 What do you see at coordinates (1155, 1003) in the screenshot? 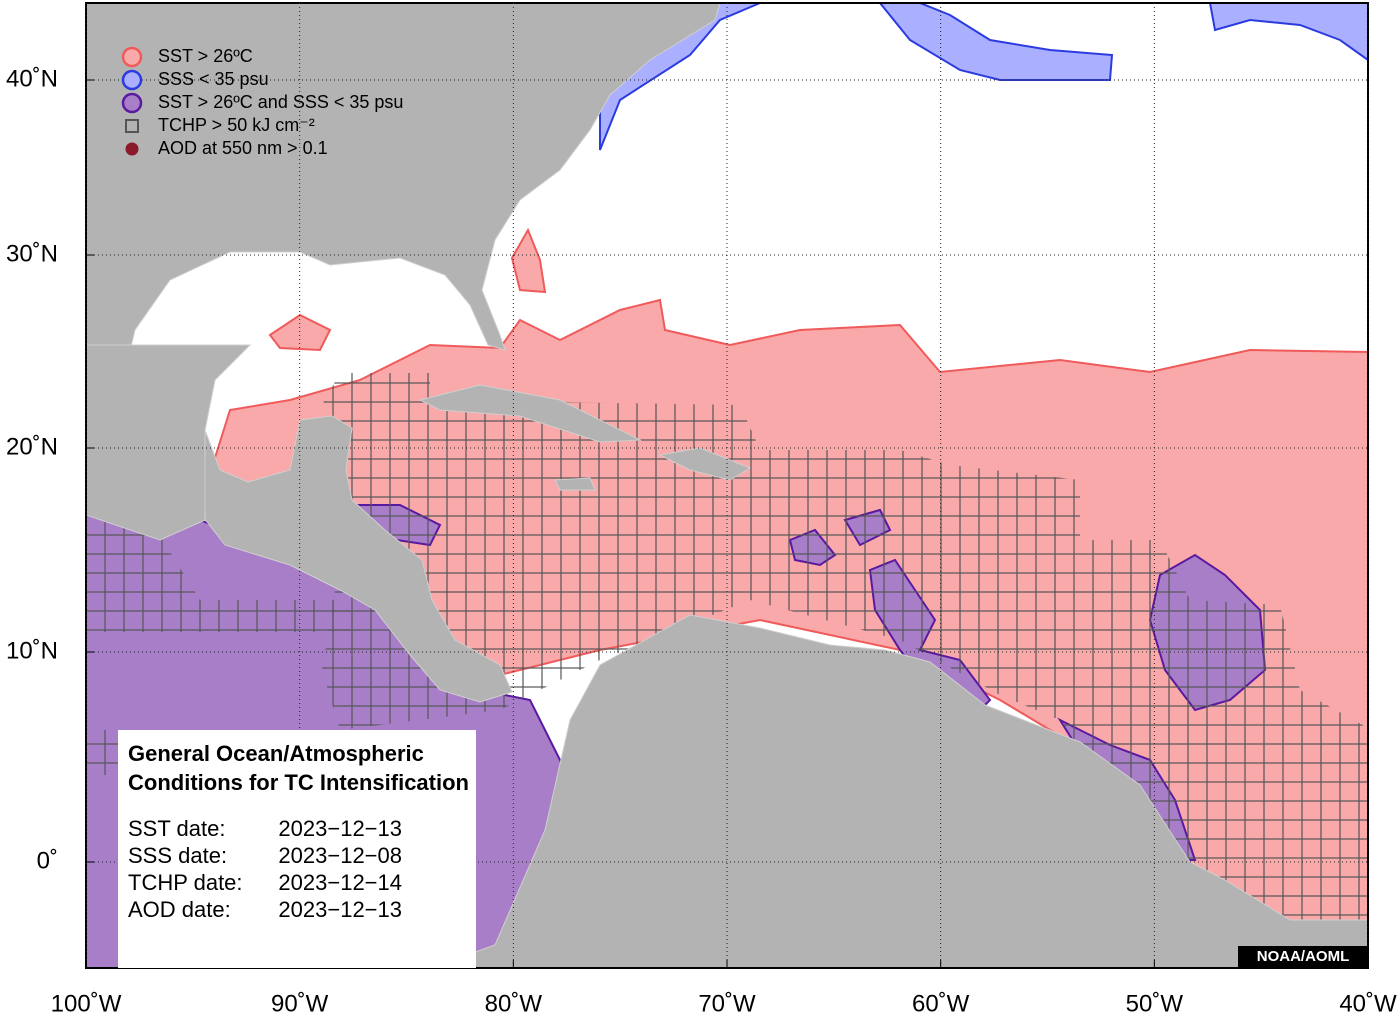
I see `x-tick-label: 50˚W` at bounding box center [1155, 1003].